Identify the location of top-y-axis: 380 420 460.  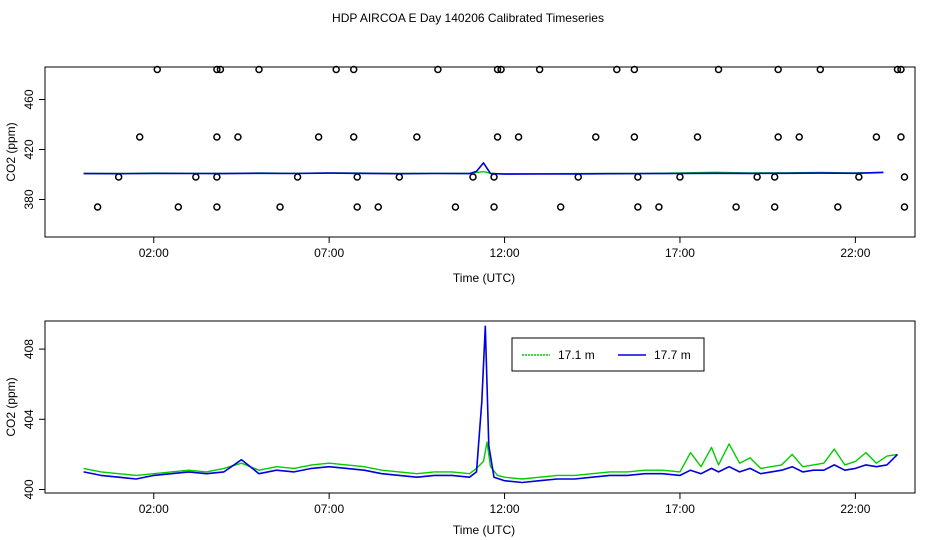
(33, 149).